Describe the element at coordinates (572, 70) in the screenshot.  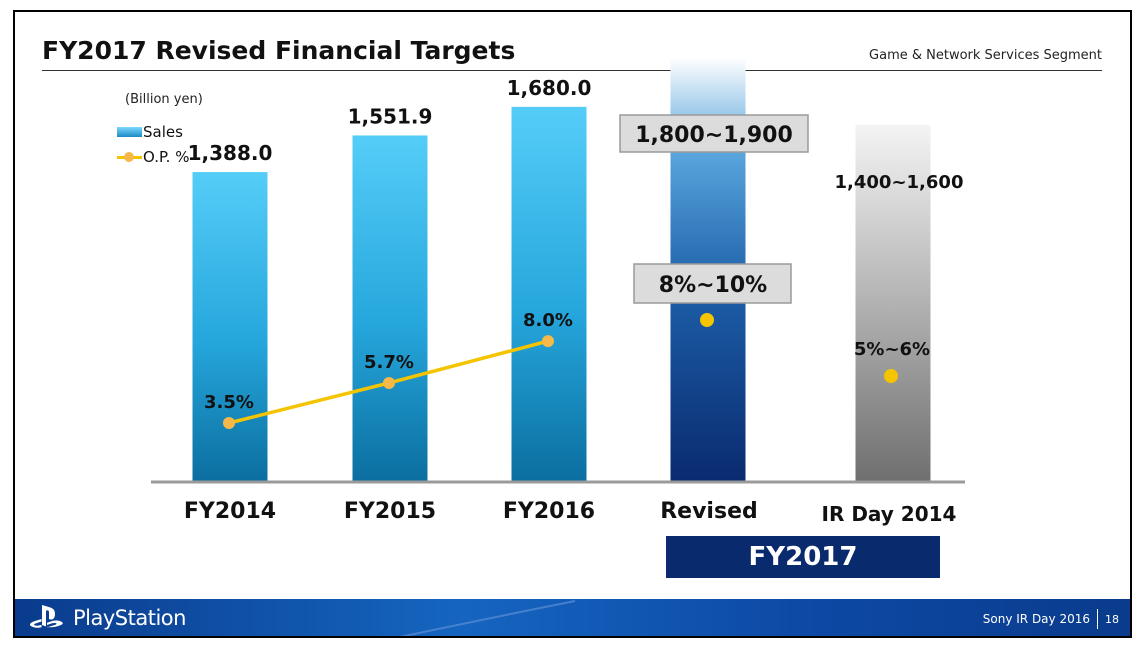
I see `title-rule` at that location.